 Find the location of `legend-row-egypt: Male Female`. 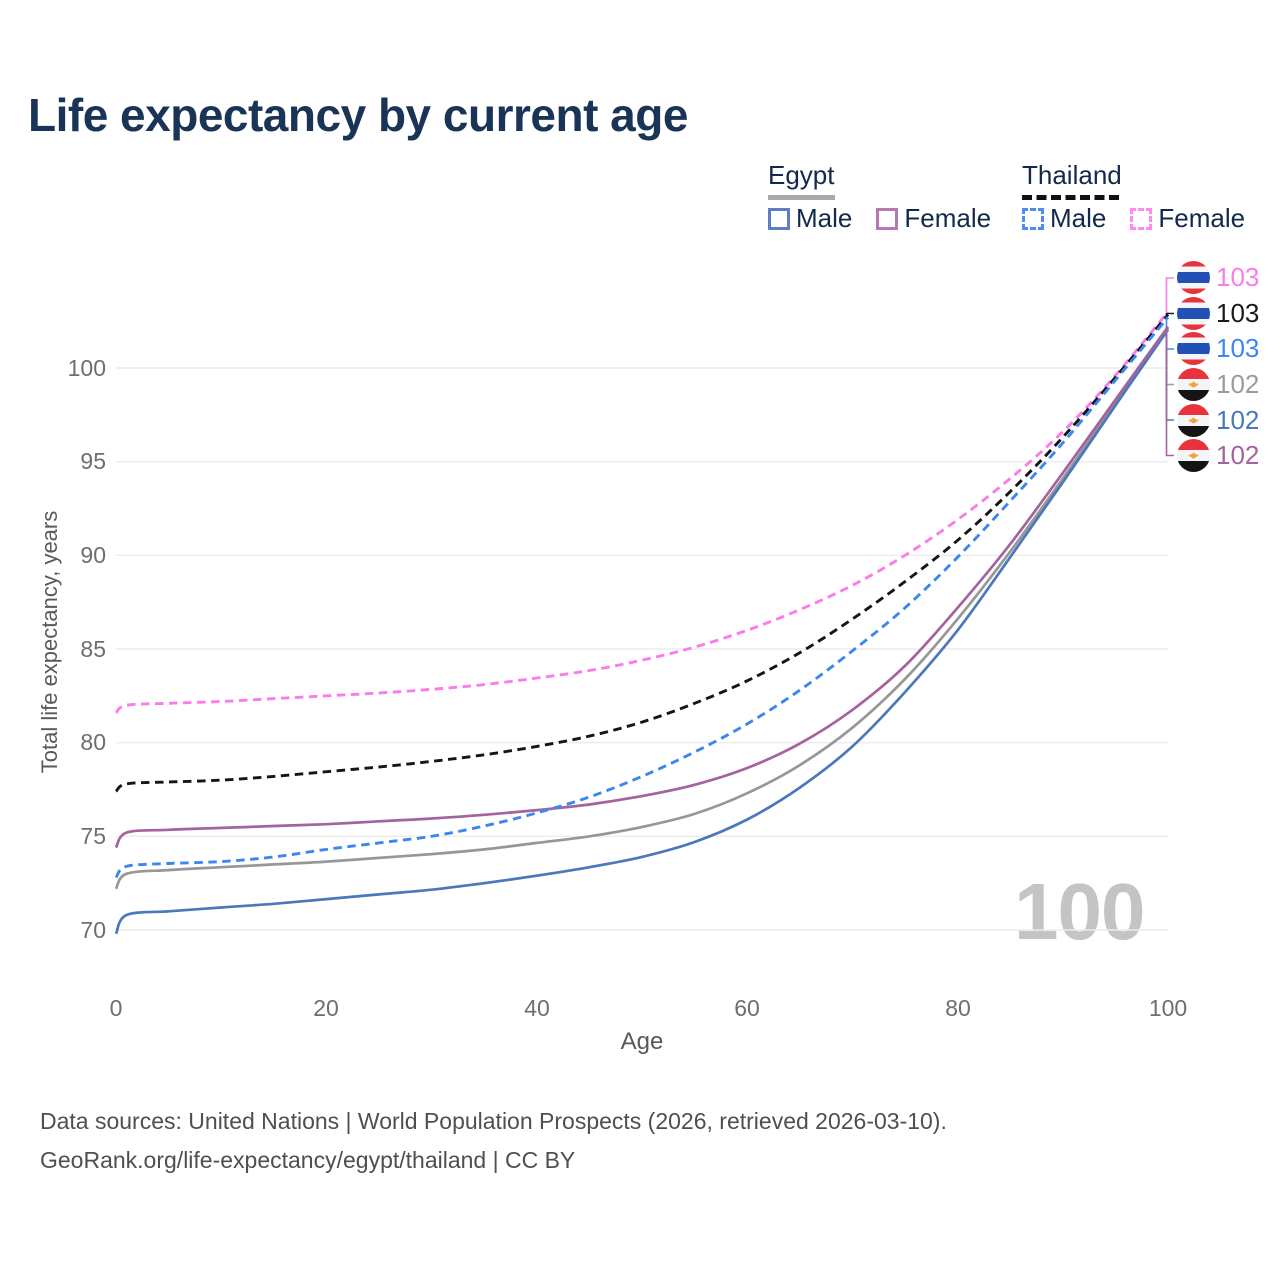

legend-row-egypt: Male Female is located at coordinates (887, 218).